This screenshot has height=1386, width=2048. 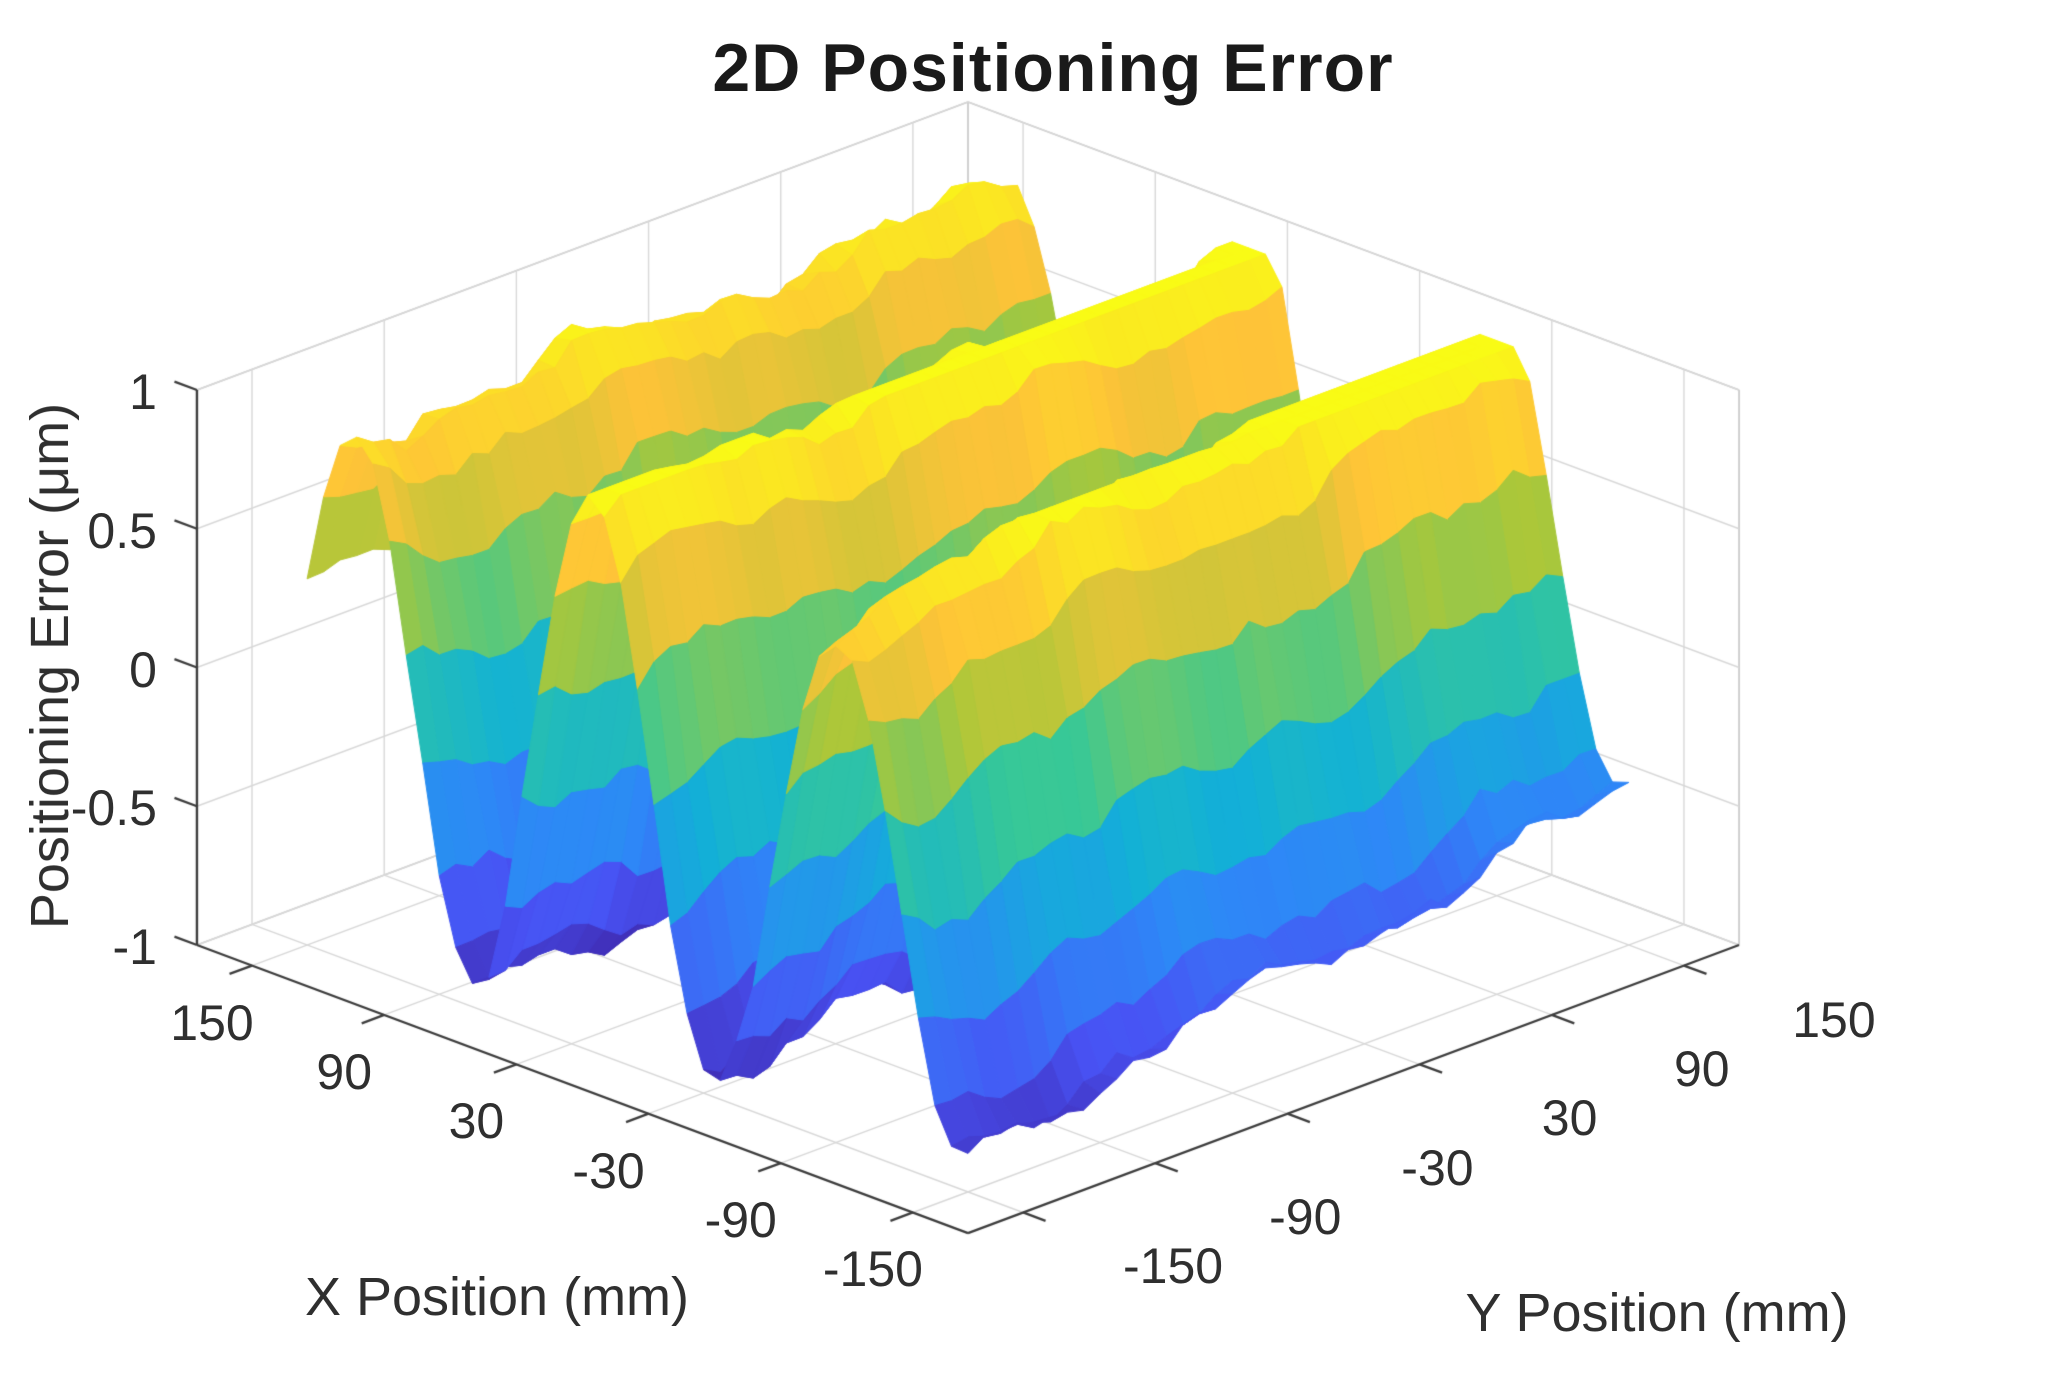 What do you see at coordinates (134, 947) in the screenshot?
I see `z-tick-label: -1` at bounding box center [134, 947].